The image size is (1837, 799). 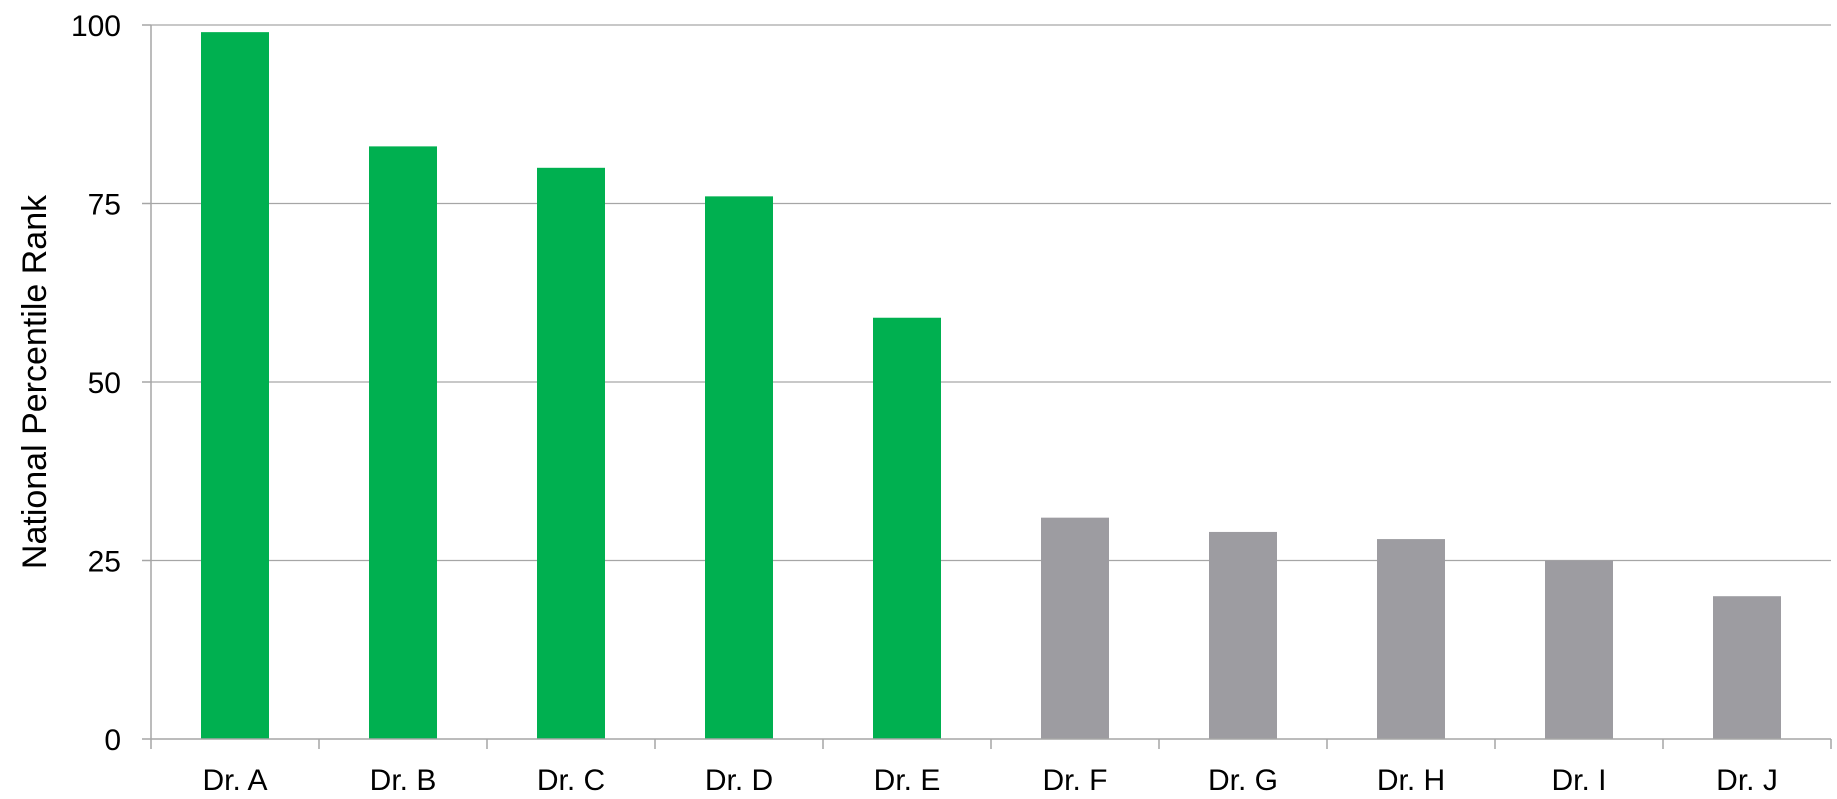 What do you see at coordinates (96, 26) in the screenshot?
I see `y-tick-label: 100` at bounding box center [96, 26].